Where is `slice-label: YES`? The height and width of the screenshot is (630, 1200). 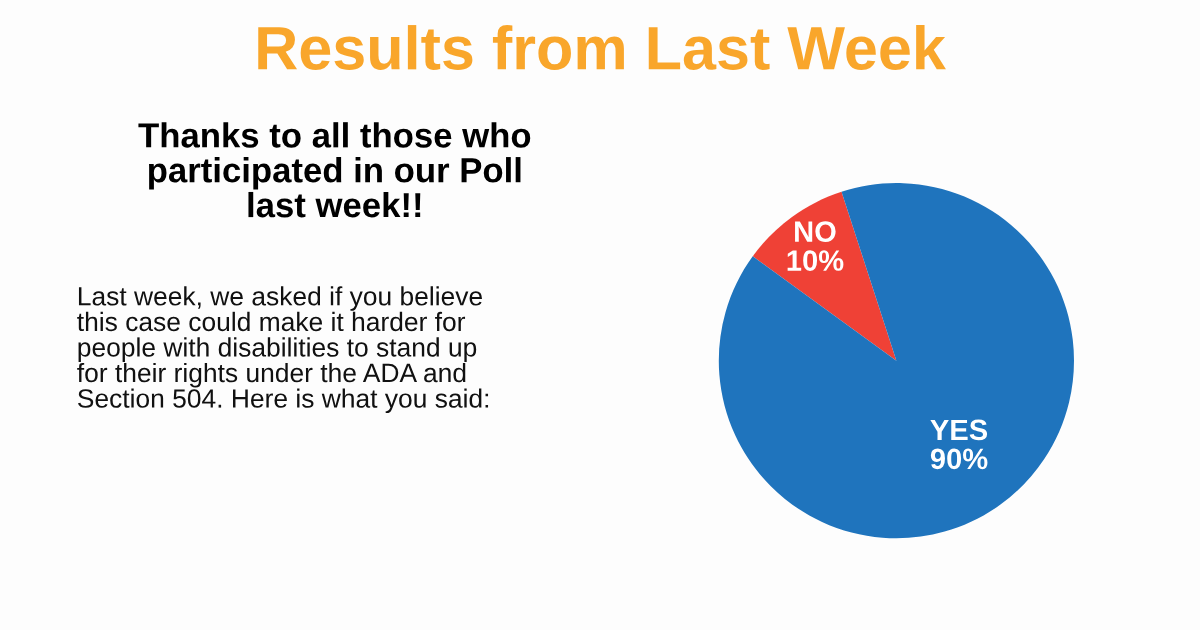
slice-label: YES is located at coordinates (959, 430).